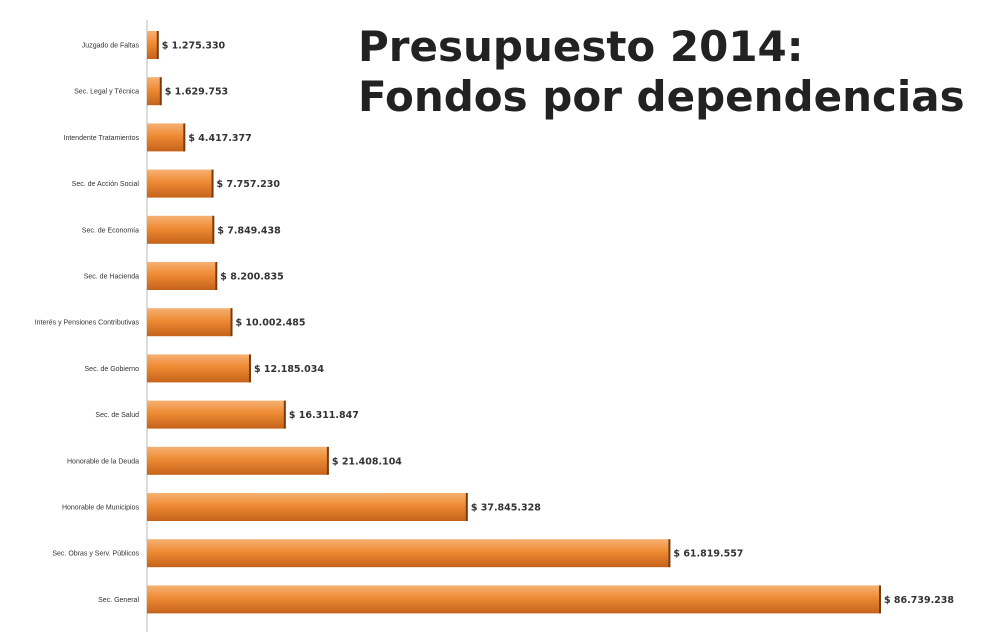 Image resolution: width=1000 pixels, height=640 pixels. Describe the element at coordinates (661, 96) in the screenshot. I see `chart-title-line-2: Fondos por dependencias` at that location.